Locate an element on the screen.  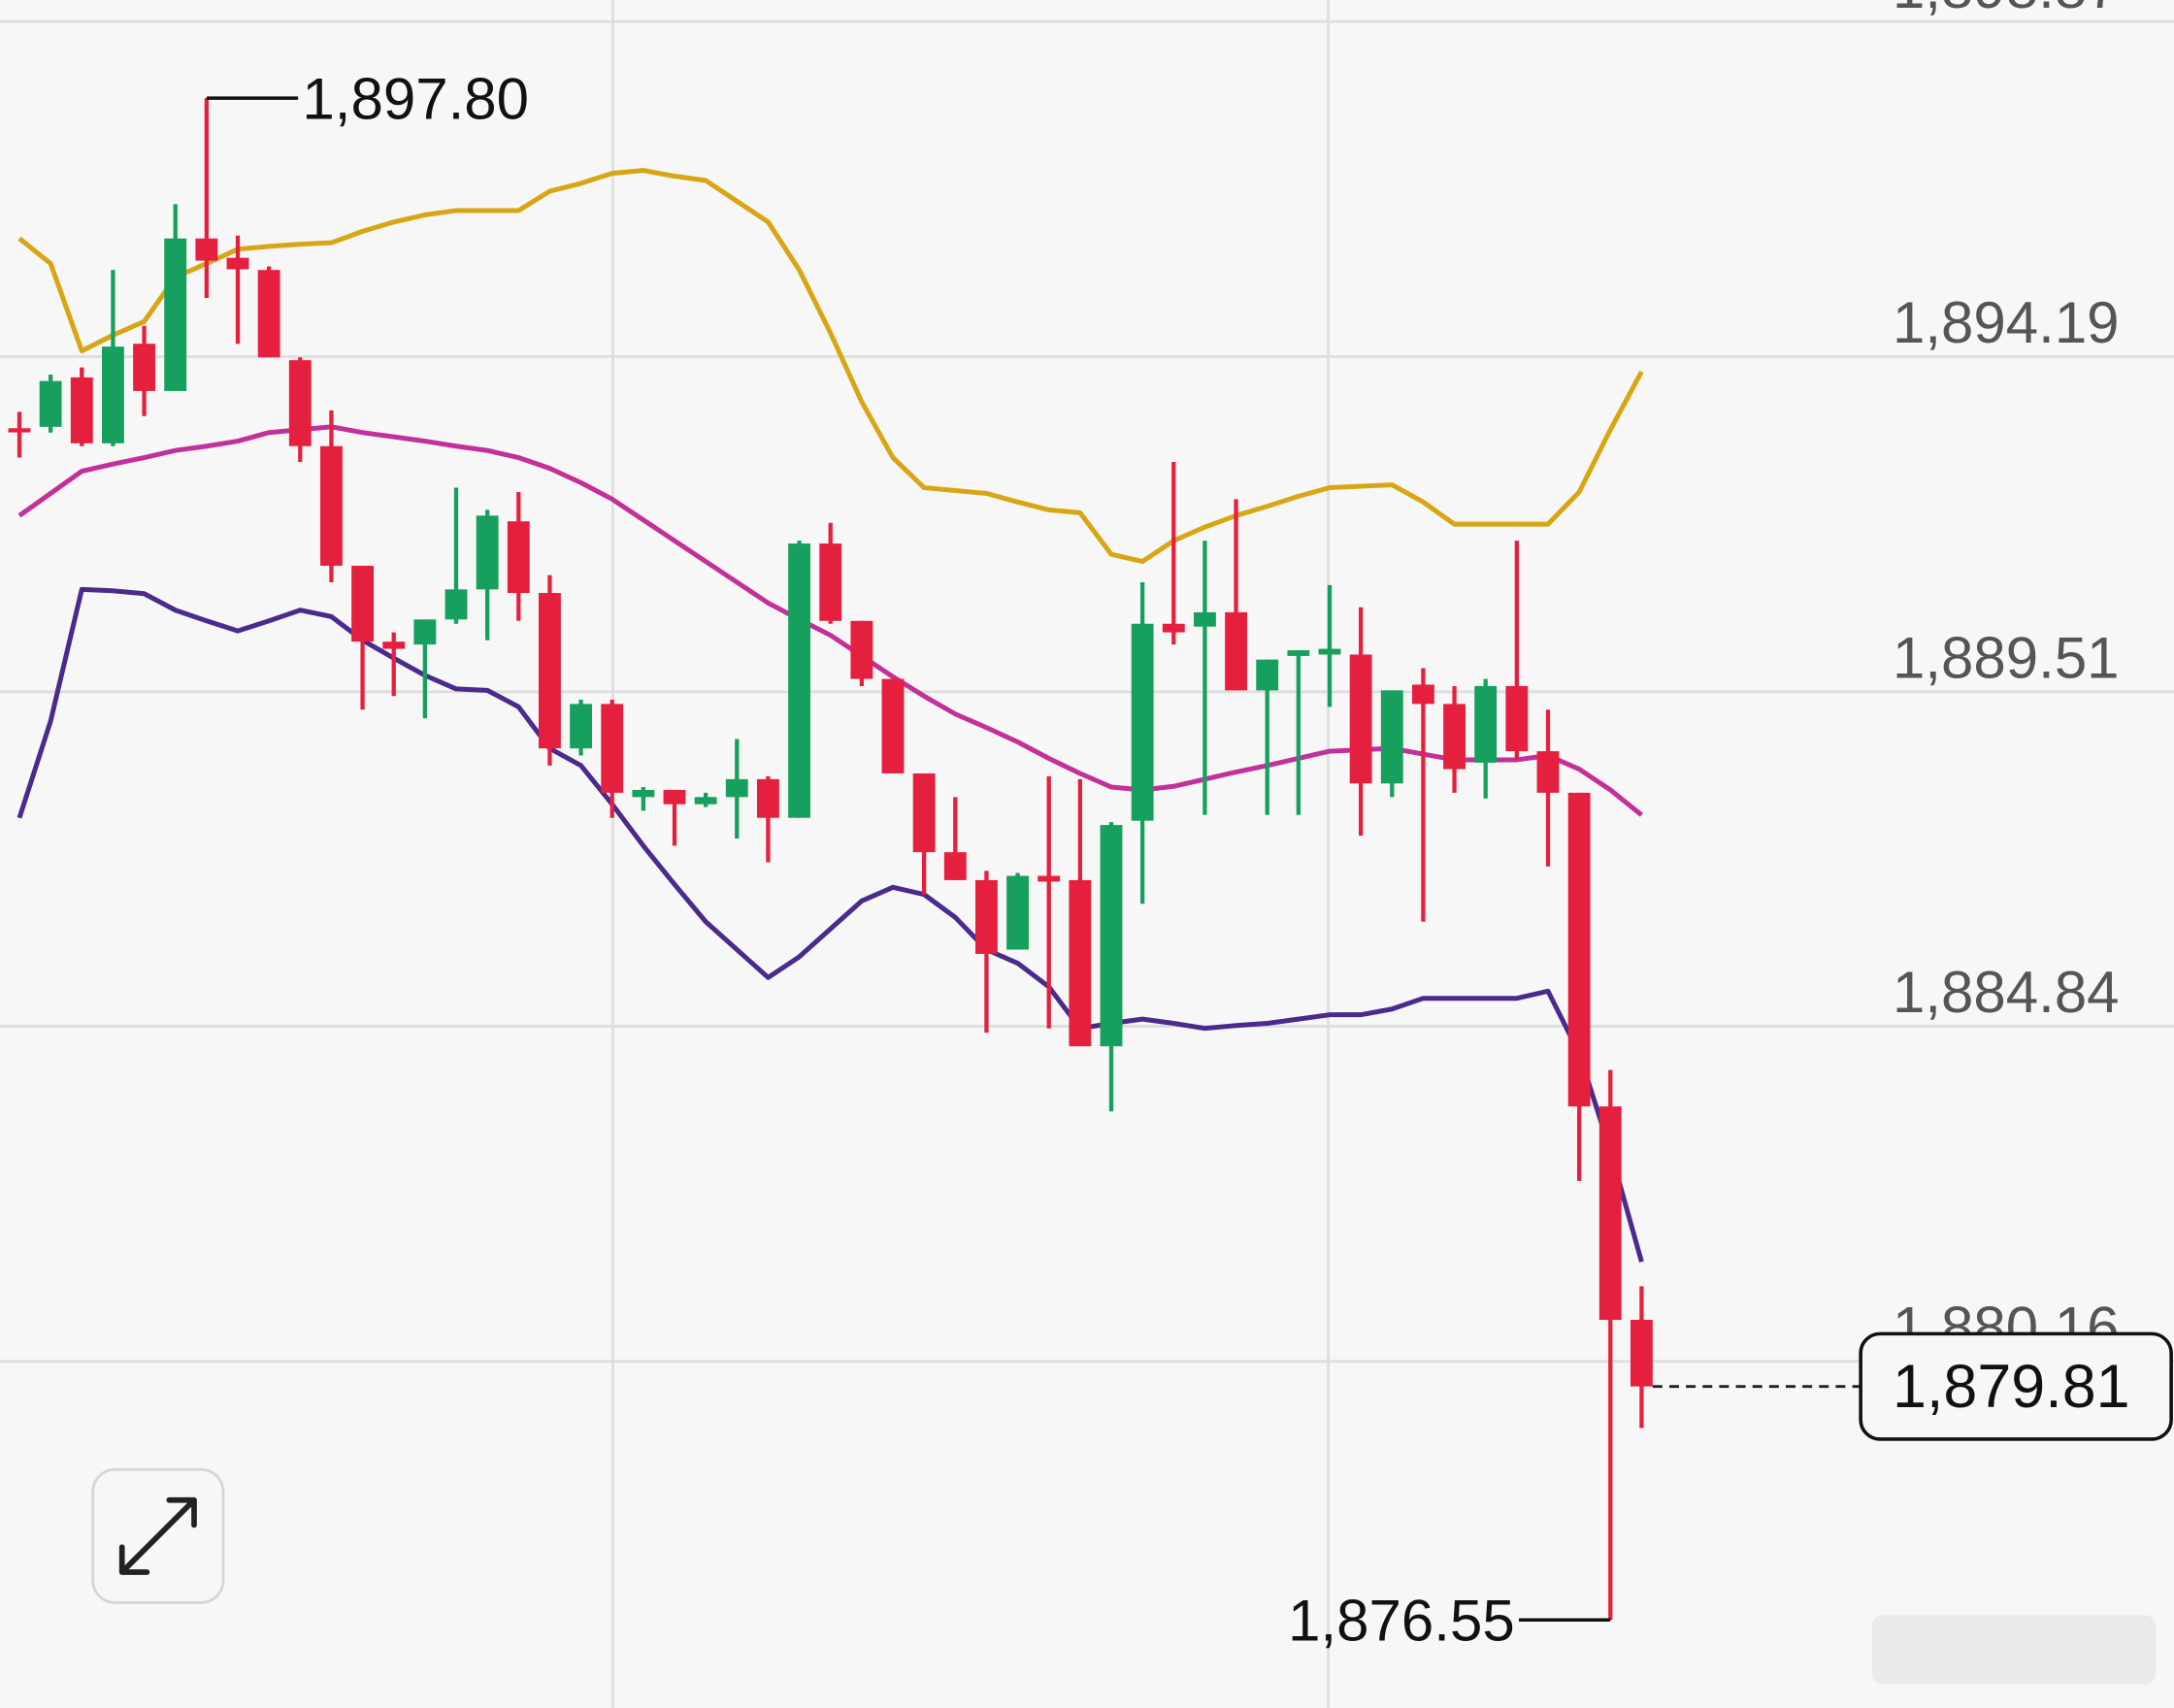
annotation-label: 1,876.55 is located at coordinates (1401, 1621).